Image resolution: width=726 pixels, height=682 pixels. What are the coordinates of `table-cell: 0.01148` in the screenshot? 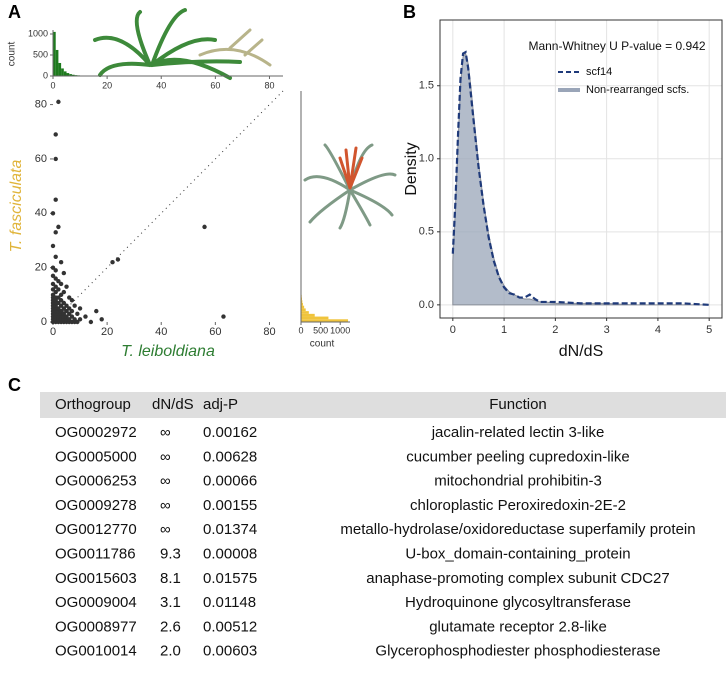 It's located at (229, 602).